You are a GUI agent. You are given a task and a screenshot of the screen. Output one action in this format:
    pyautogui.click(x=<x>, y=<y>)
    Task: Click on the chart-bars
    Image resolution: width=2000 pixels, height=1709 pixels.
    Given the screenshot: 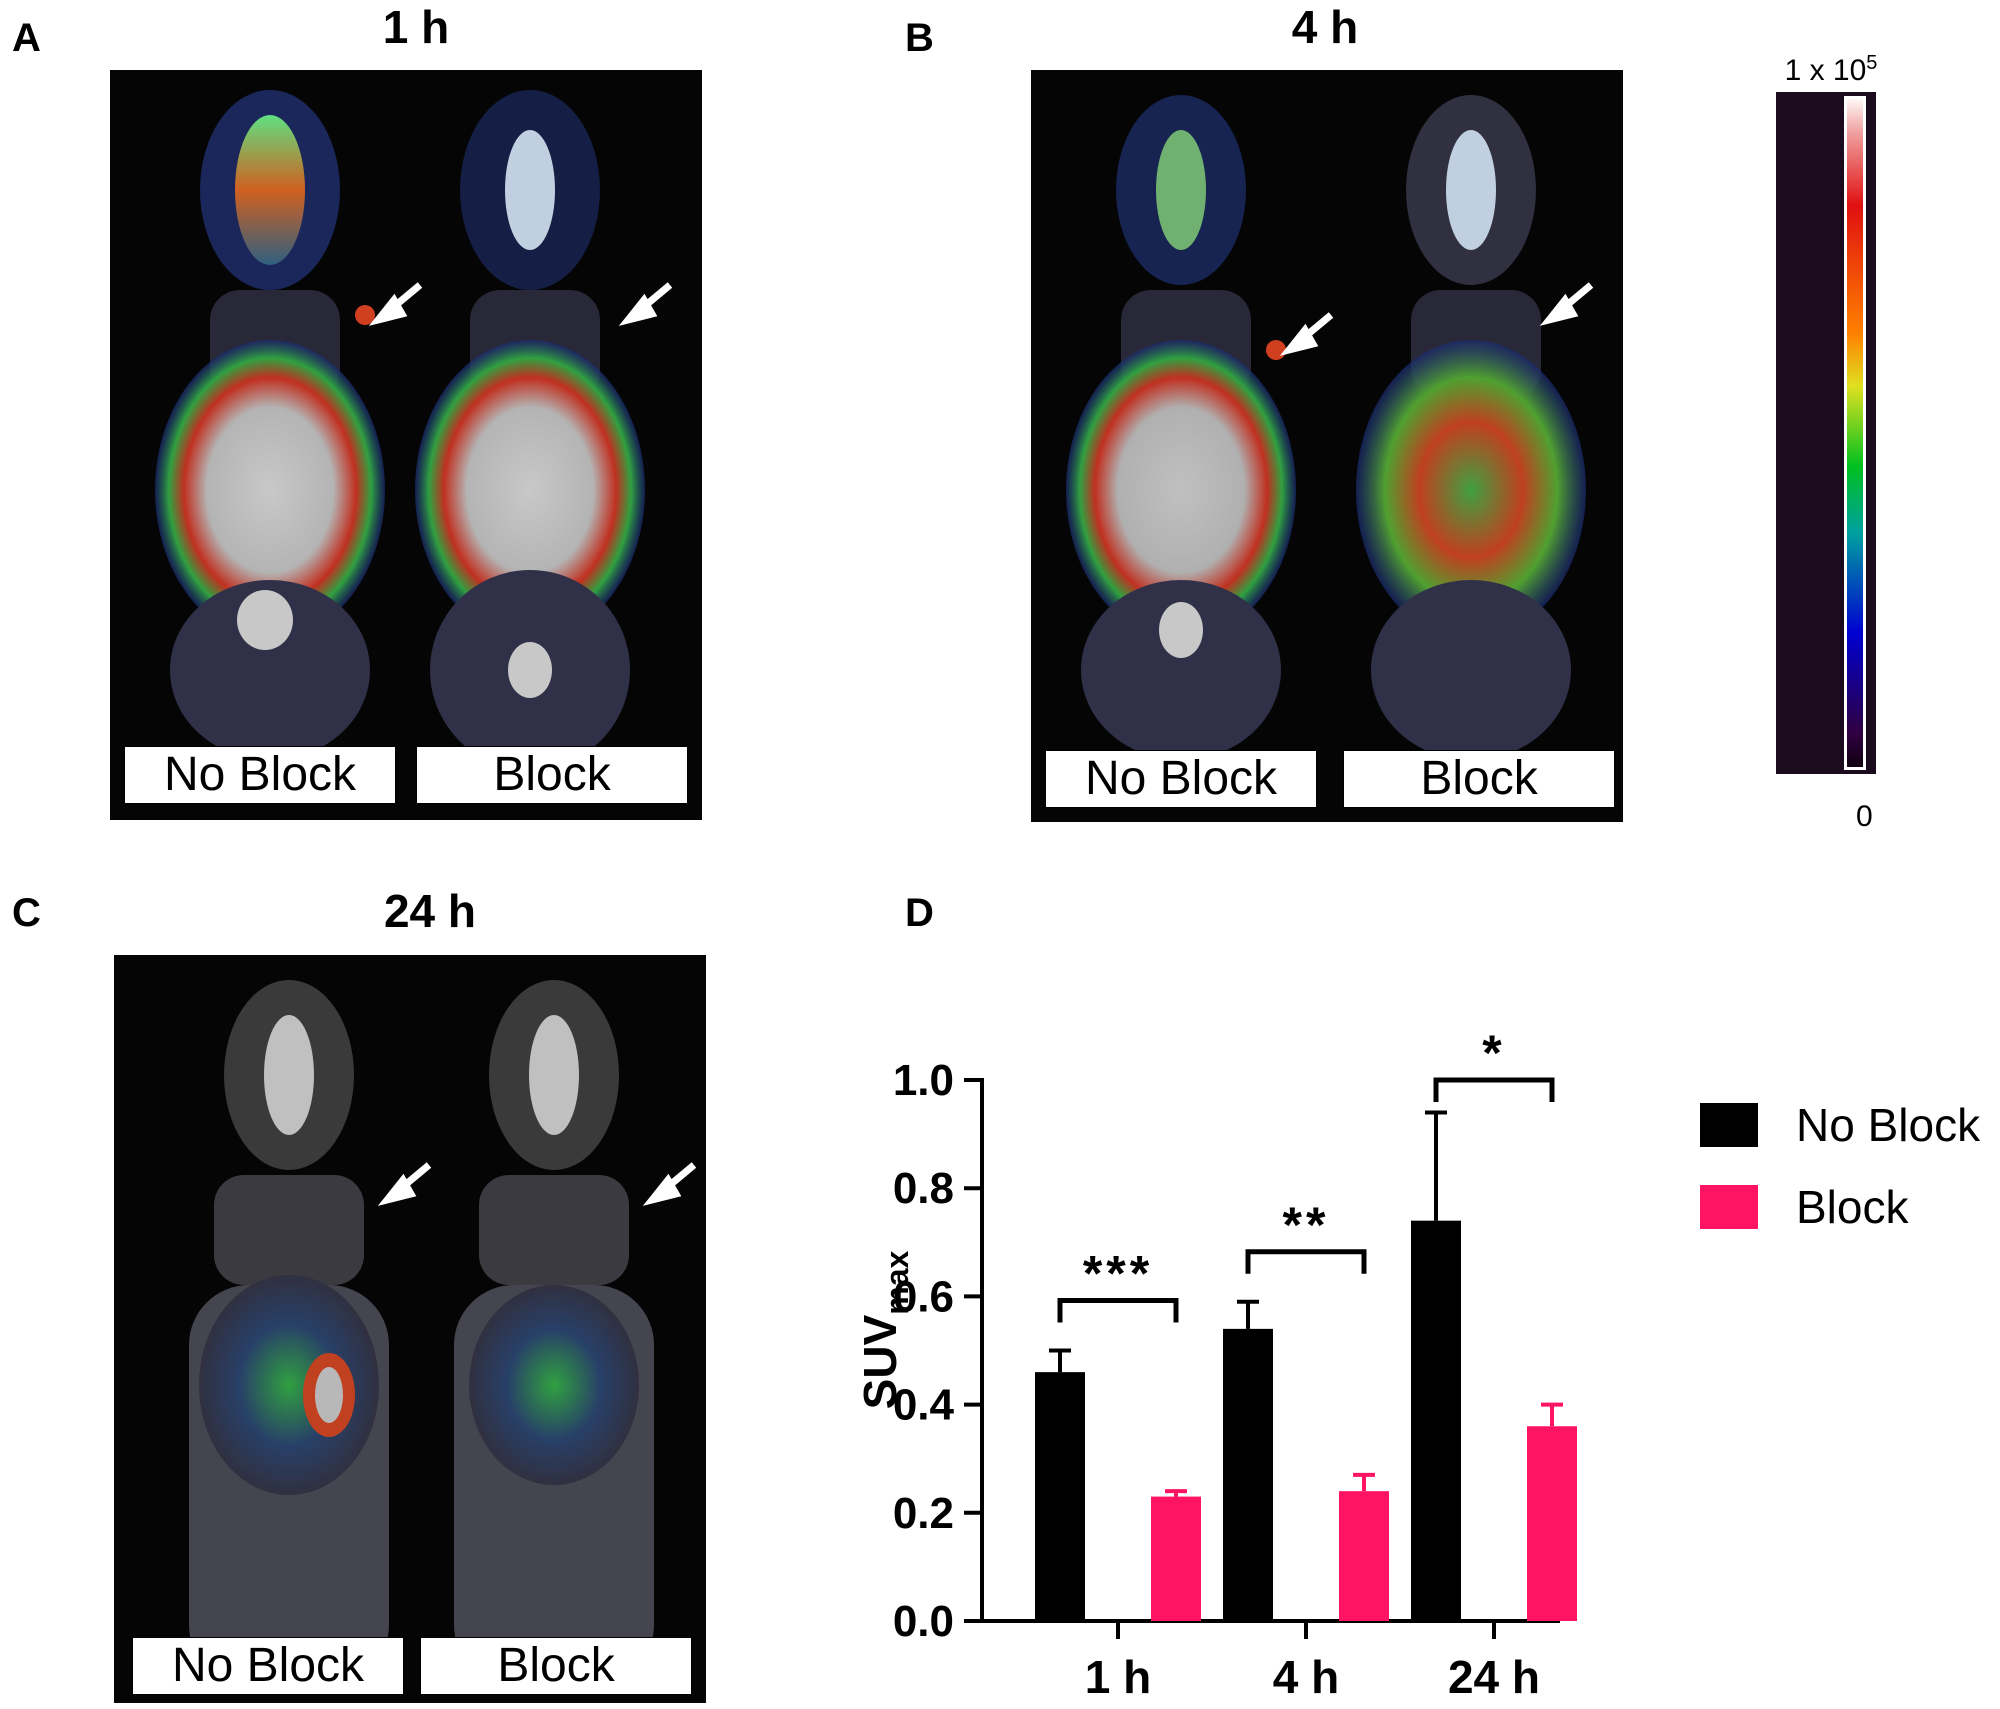 What is the action you would take?
    pyautogui.click(x=1306, y=1365)
    